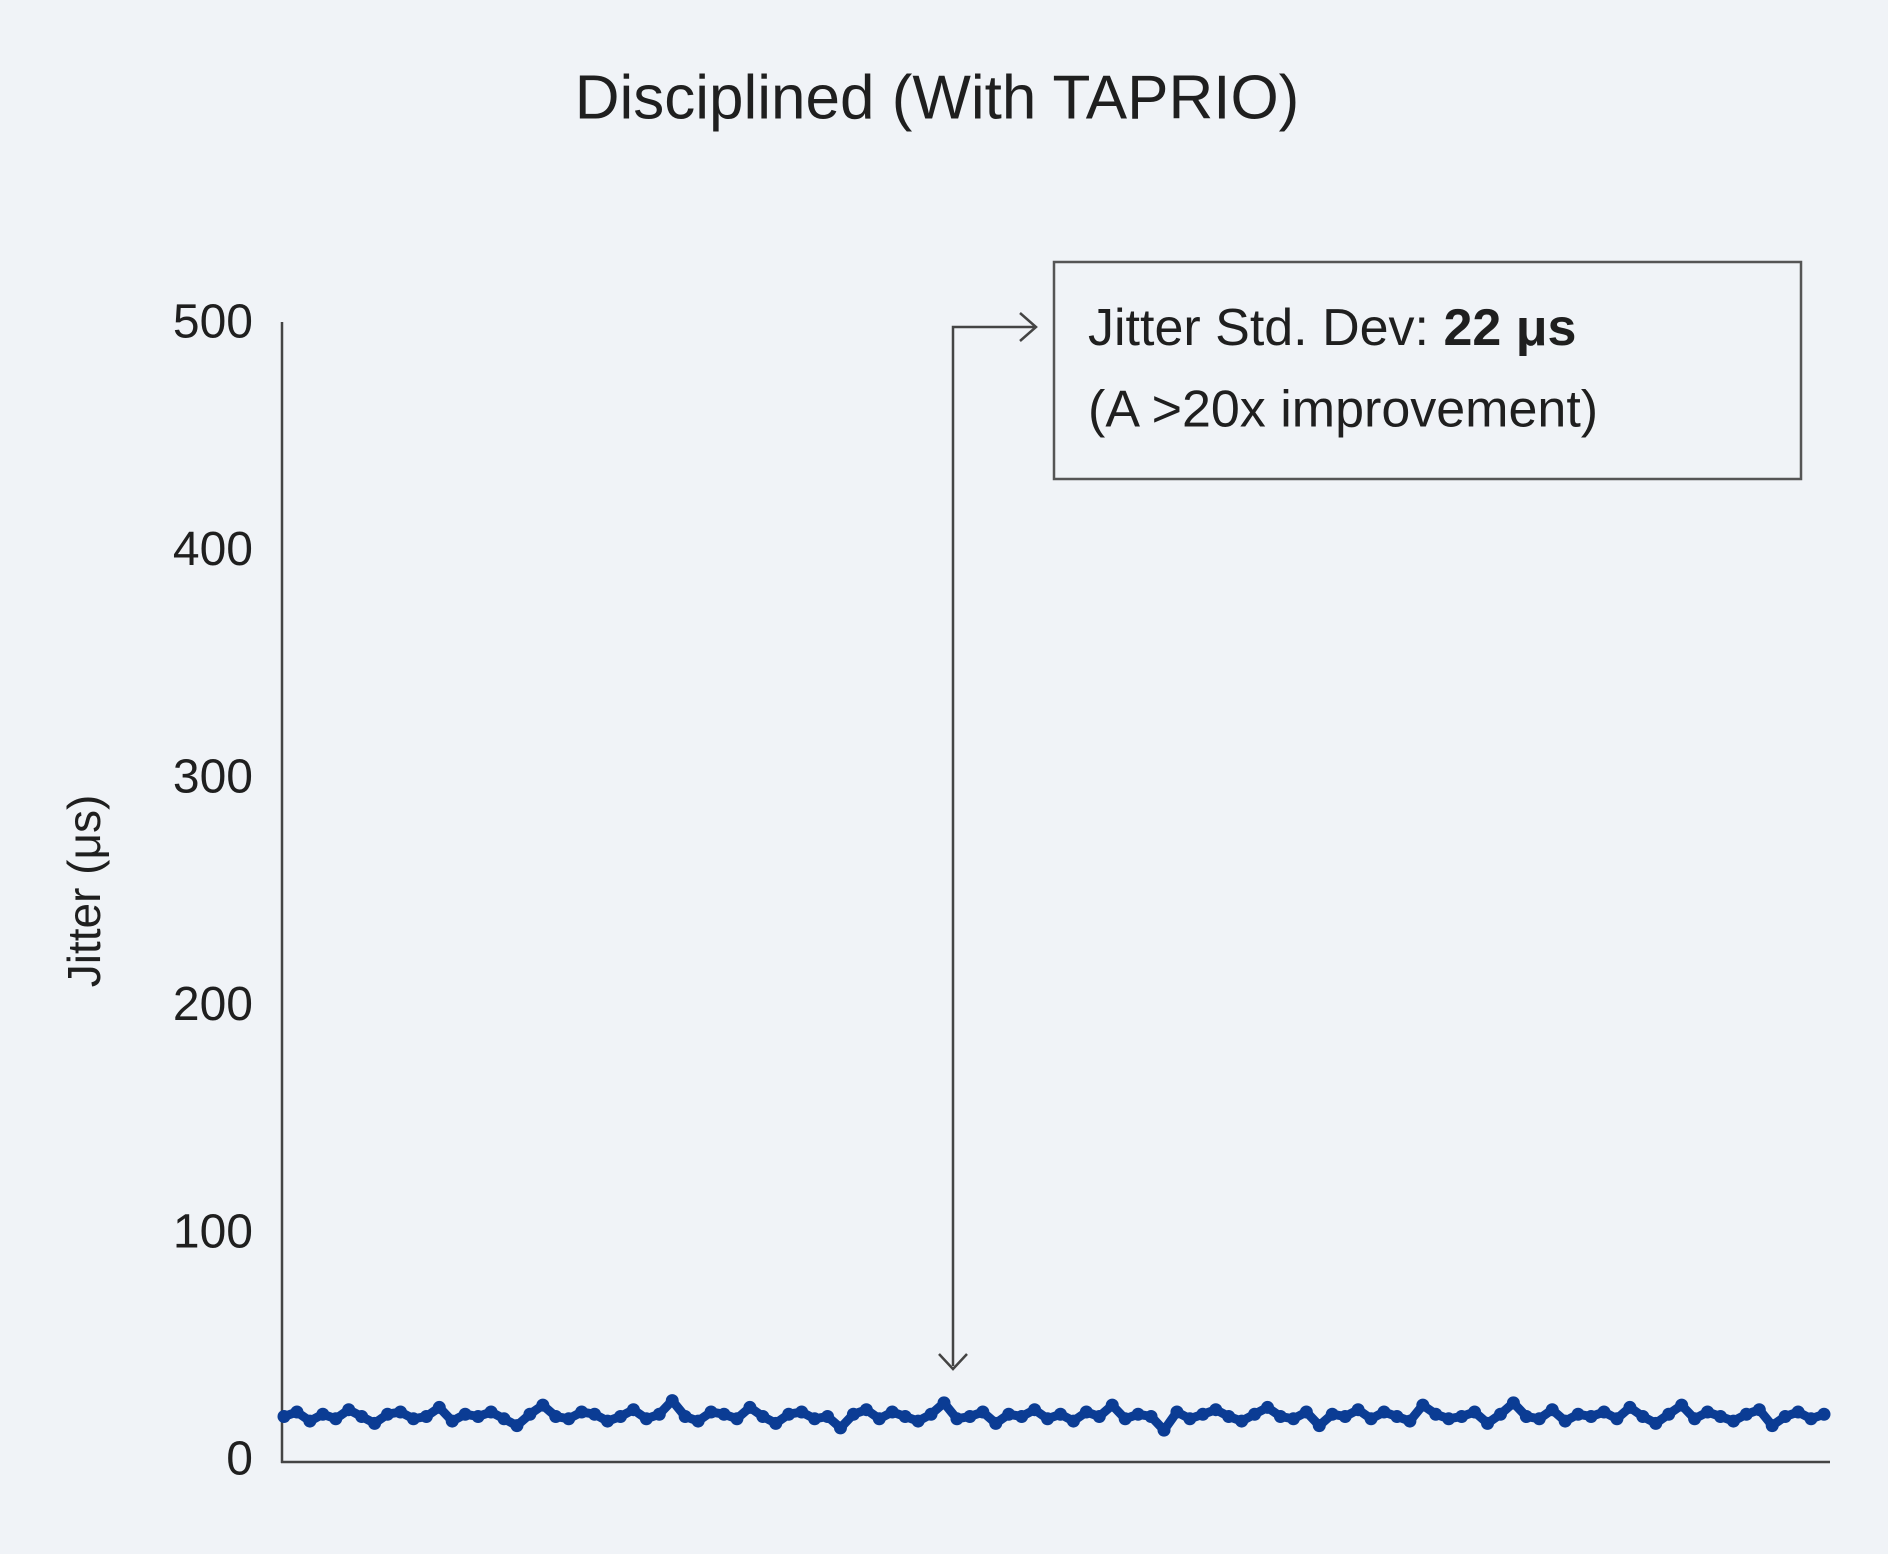  What do you see at coordinates (937, 97) in the screenshot?
I see `chart-title: Disciplined (With TAPRIO)` at bounding box center [937, 97].